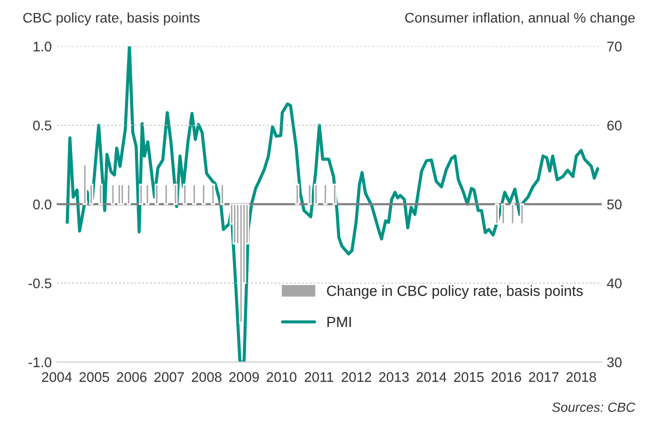 The height and width of the screenshot is (421, 645). I want to click on y-tick-label: 1.0, so click(43, 47).